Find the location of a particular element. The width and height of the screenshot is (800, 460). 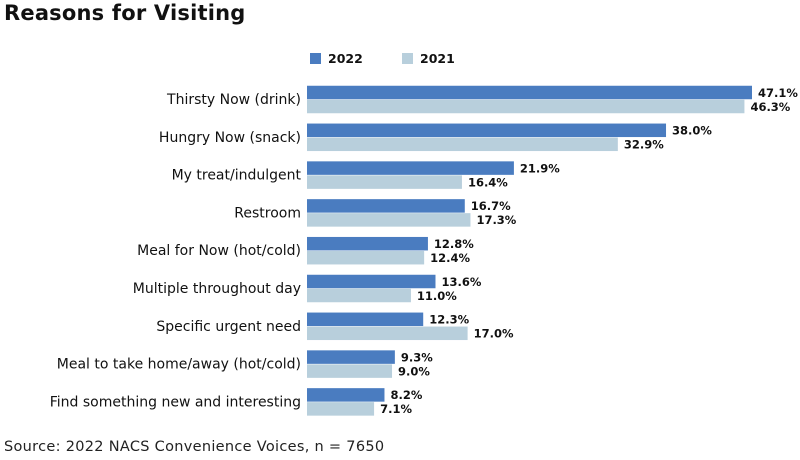

category-label: Multiple throughout day is located at coordinates (217, 289).